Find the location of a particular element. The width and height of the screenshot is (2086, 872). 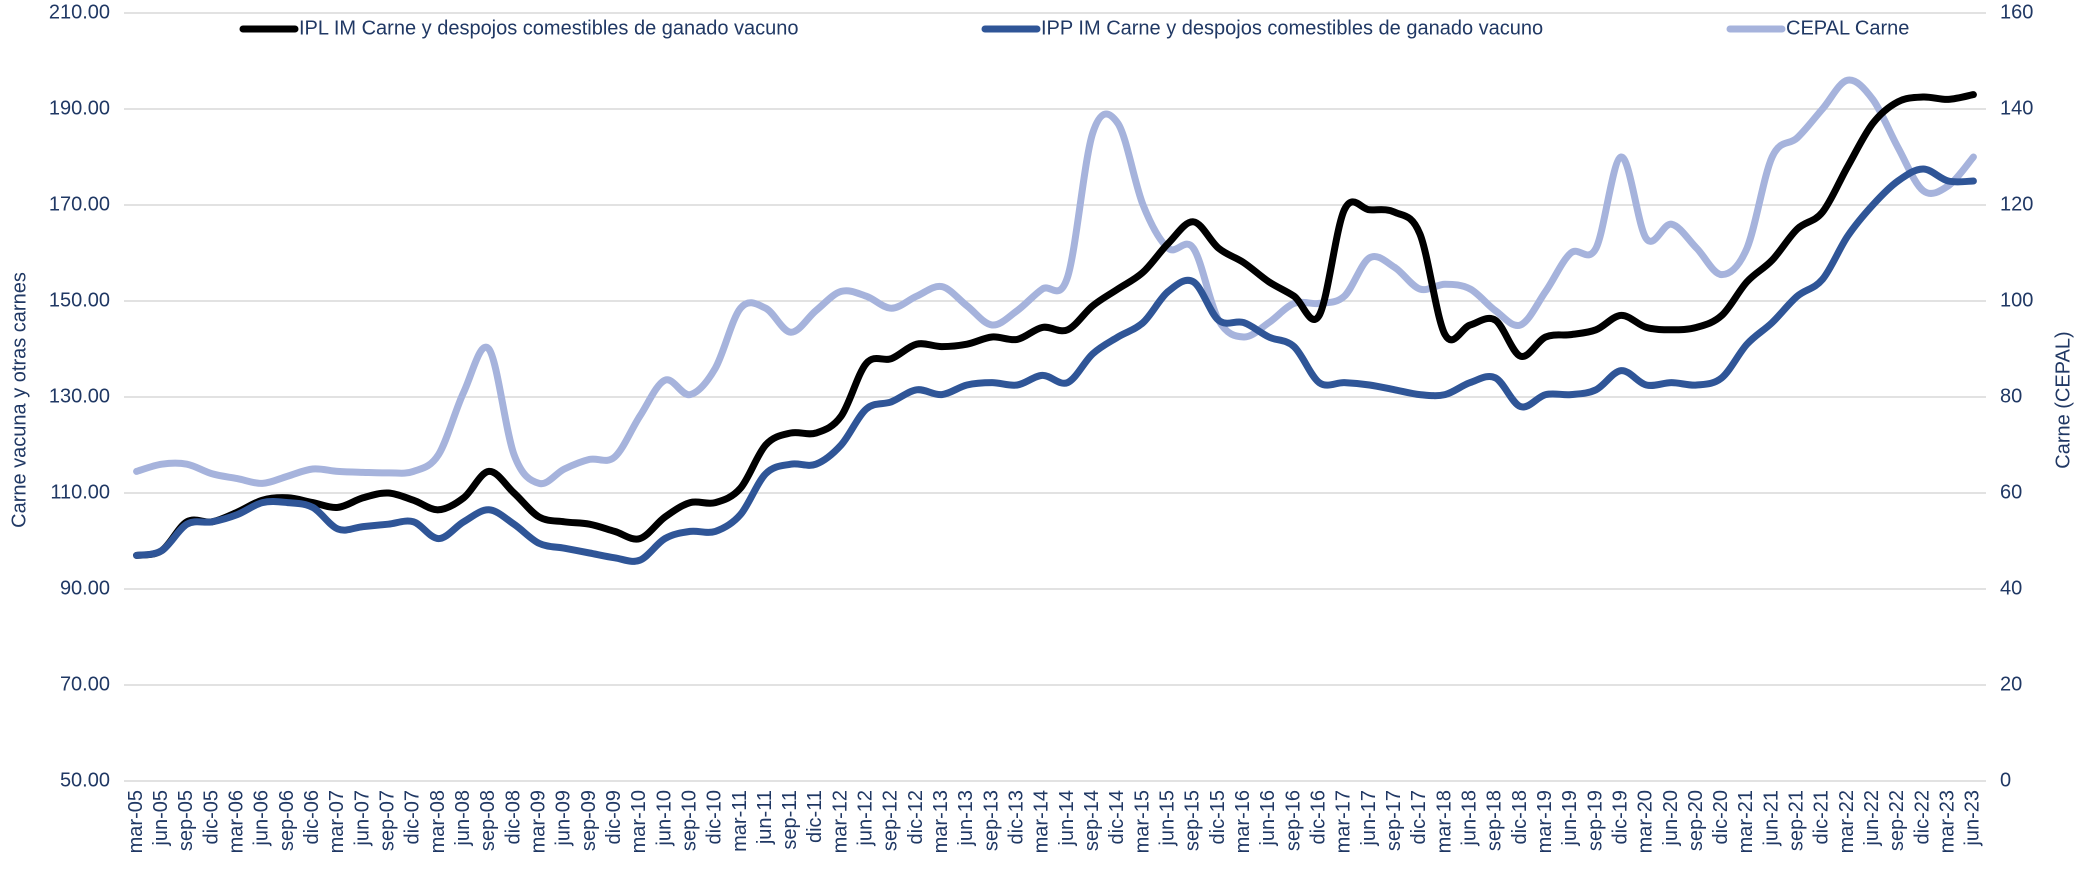

x-tick-label: jun-11 is located at coordinates (765, 817).